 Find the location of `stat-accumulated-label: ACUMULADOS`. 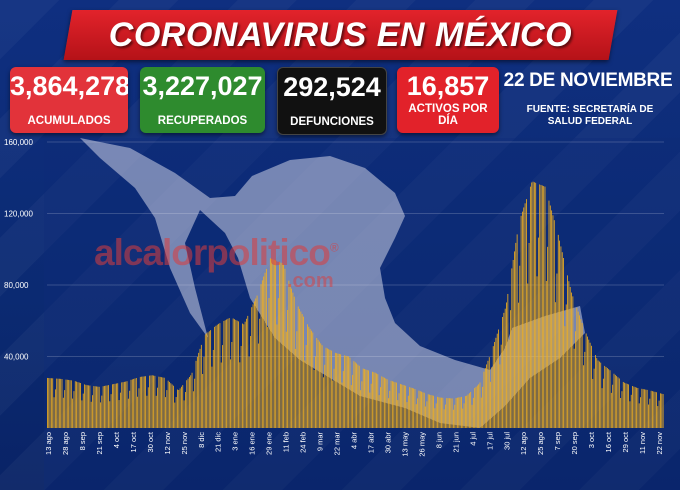

stat-accumulated-label: ACUMULADOS is located at coordinates (69, 121).